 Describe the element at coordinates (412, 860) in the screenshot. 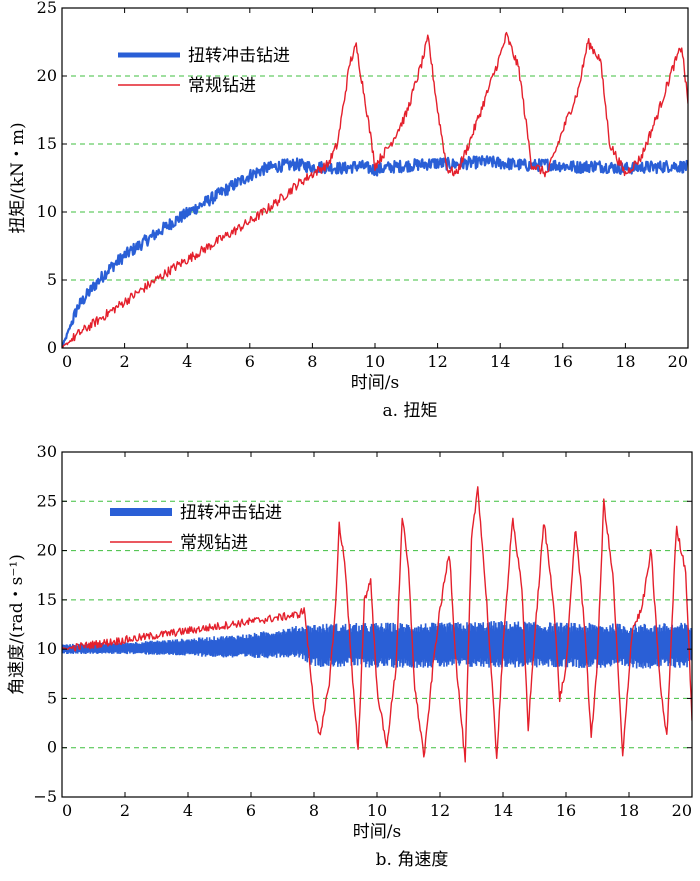

I see `chart-caption: b. 角速度` at that location.